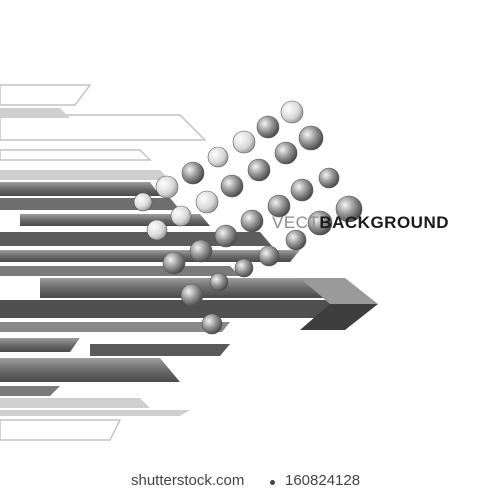 This screenshot has height=500, width=500. I want to click on vector-background-title: VECTBACKGROUND, so click(360, 223).